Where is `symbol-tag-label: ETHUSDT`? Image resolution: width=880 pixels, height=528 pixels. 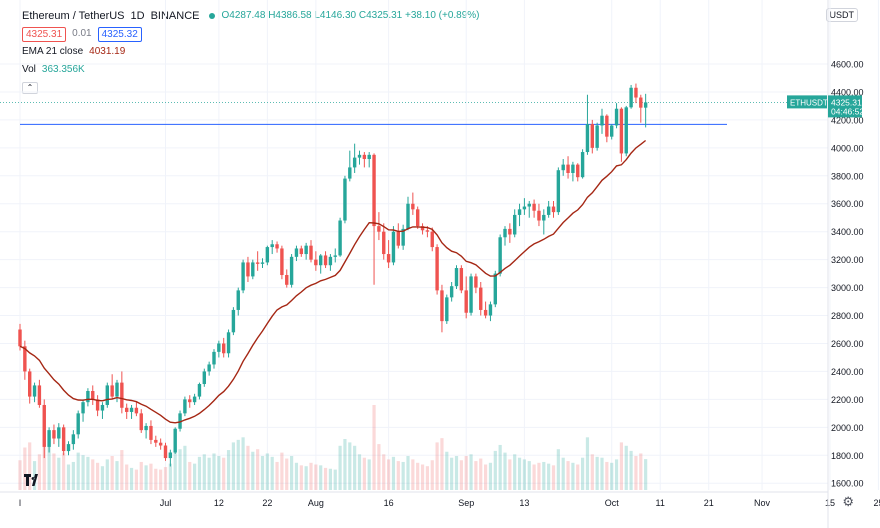
symbol-tag-label: ETHUSDT is located at coordinates (809, 102).